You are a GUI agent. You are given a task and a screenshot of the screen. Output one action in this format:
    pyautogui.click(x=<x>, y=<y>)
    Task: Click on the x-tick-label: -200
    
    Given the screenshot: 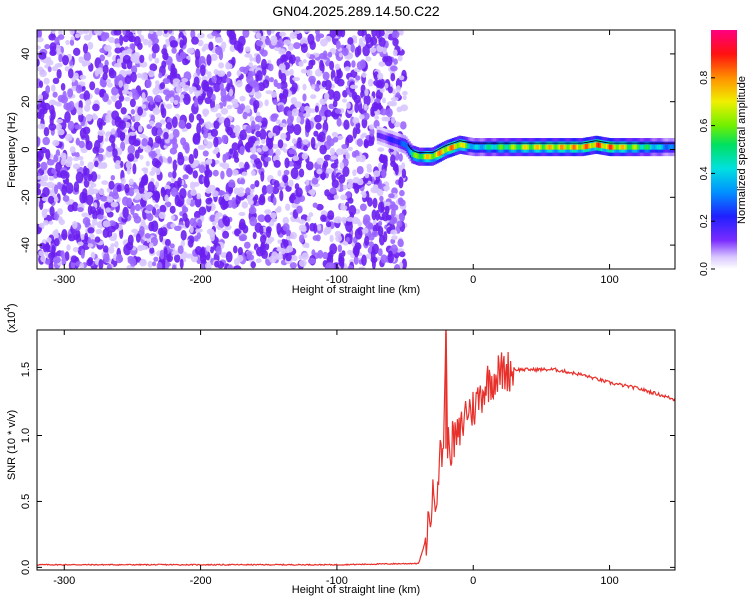 What is the action you would take?
    pyautogui.click(x=201, y=581)
    